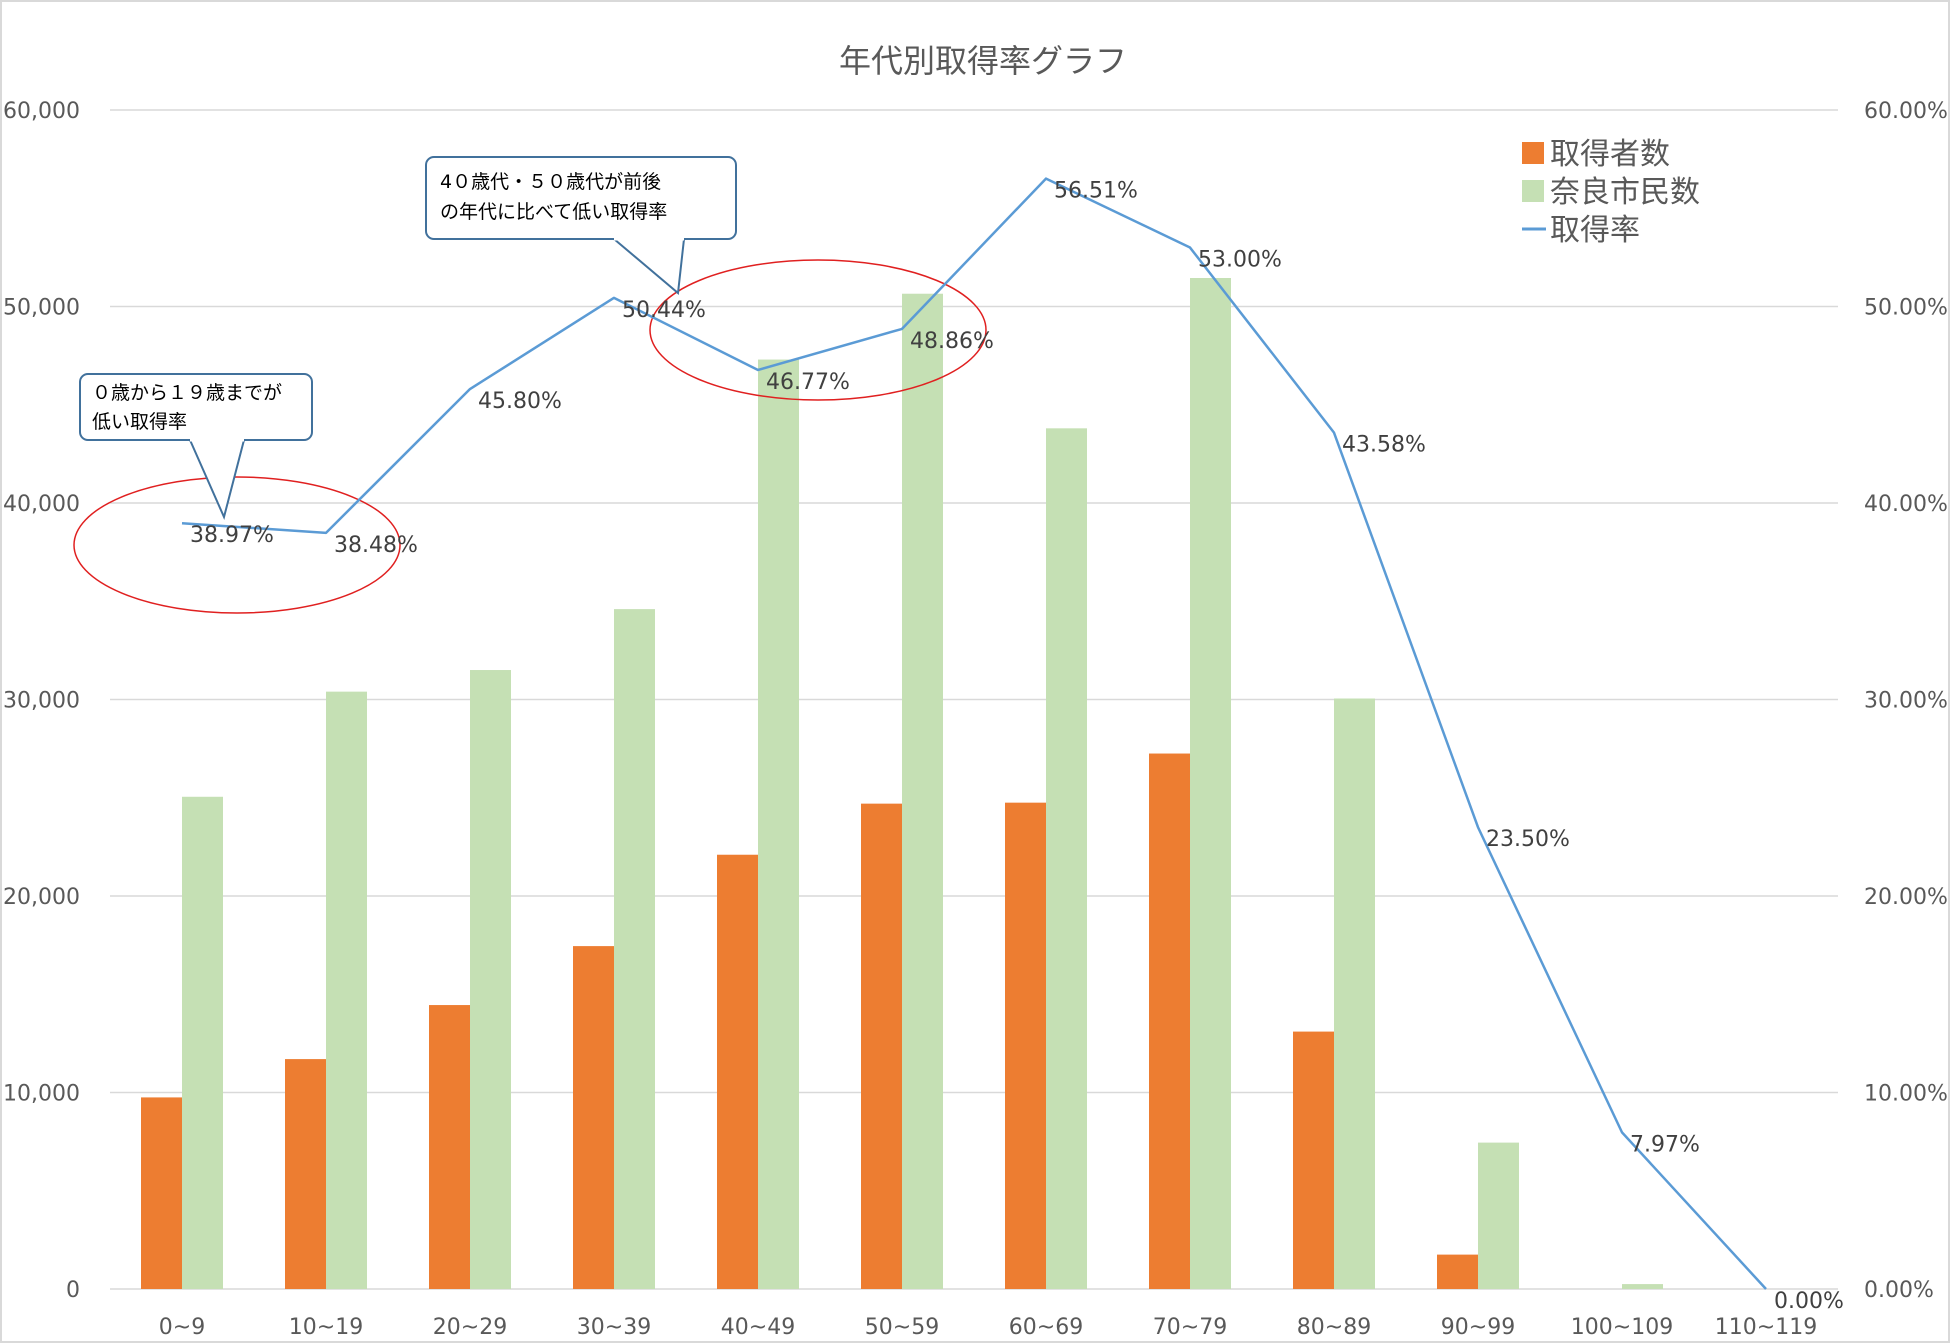  I want to click on chart-title: 年代別取得率グラフ, so click(983, 61).